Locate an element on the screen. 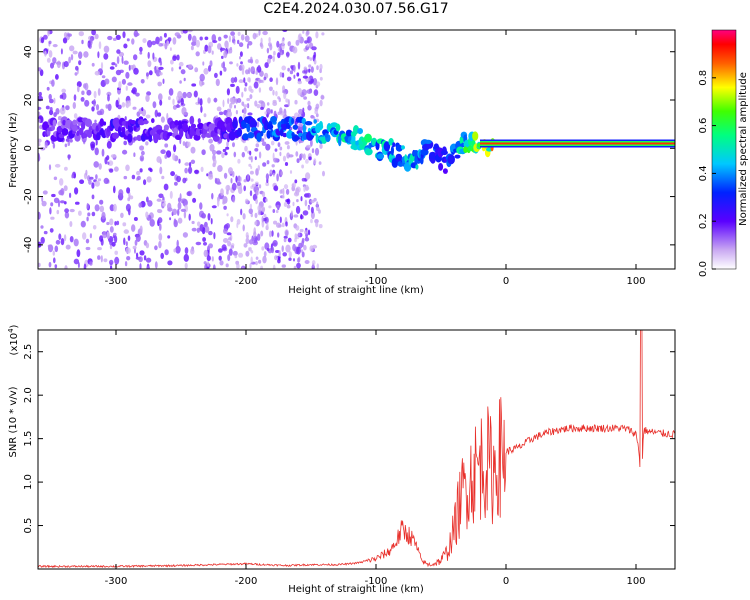 The height and width of the screenshot is (600, 750). colorbar-label: Normalized spectral amplitude is located at coordinates (743, 149).